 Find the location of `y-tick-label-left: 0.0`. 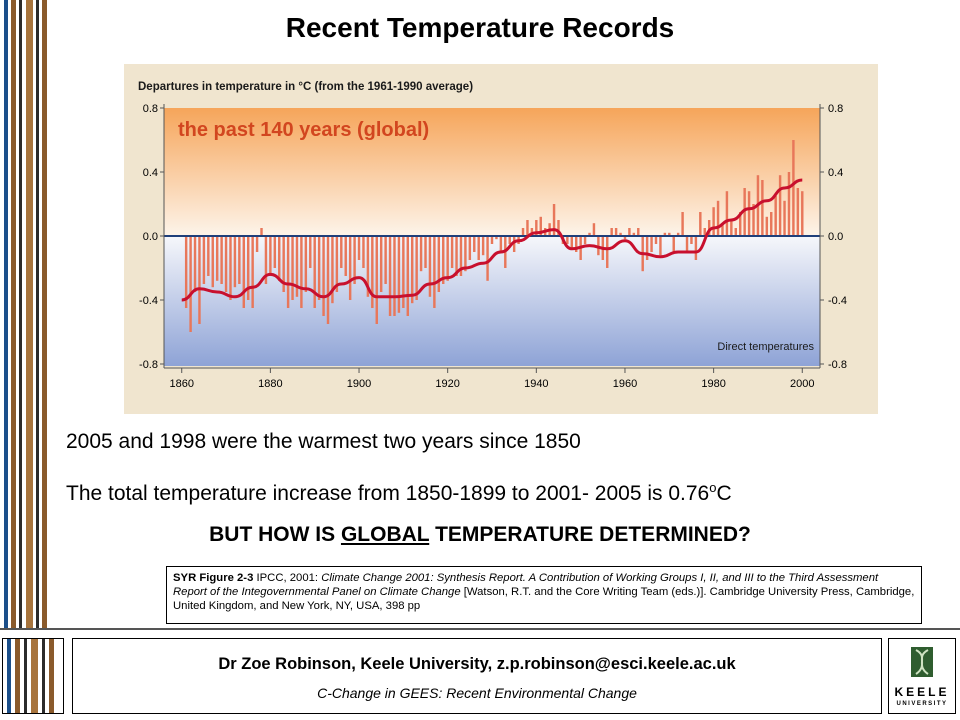

y-tick-label-left: 0.0 is located at coordinates (150, 237).